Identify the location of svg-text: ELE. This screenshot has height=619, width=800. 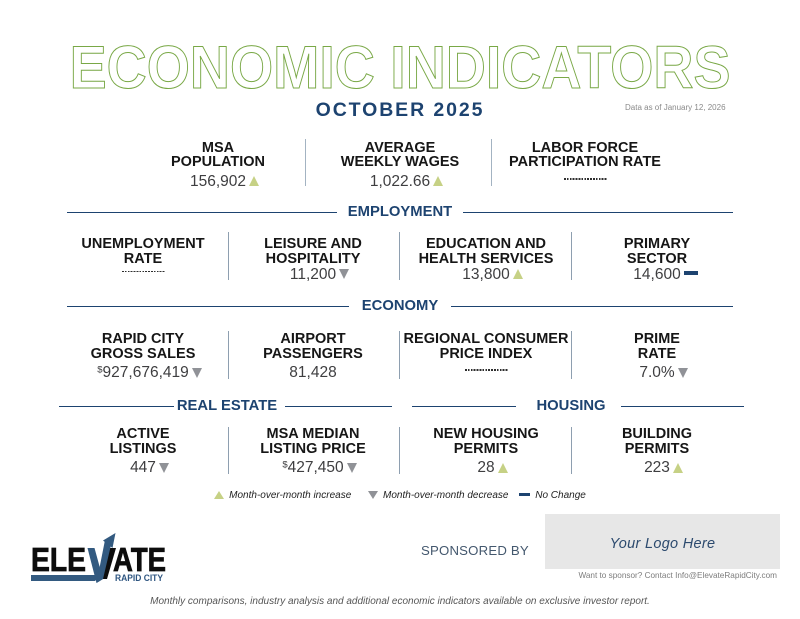
(58, 559).